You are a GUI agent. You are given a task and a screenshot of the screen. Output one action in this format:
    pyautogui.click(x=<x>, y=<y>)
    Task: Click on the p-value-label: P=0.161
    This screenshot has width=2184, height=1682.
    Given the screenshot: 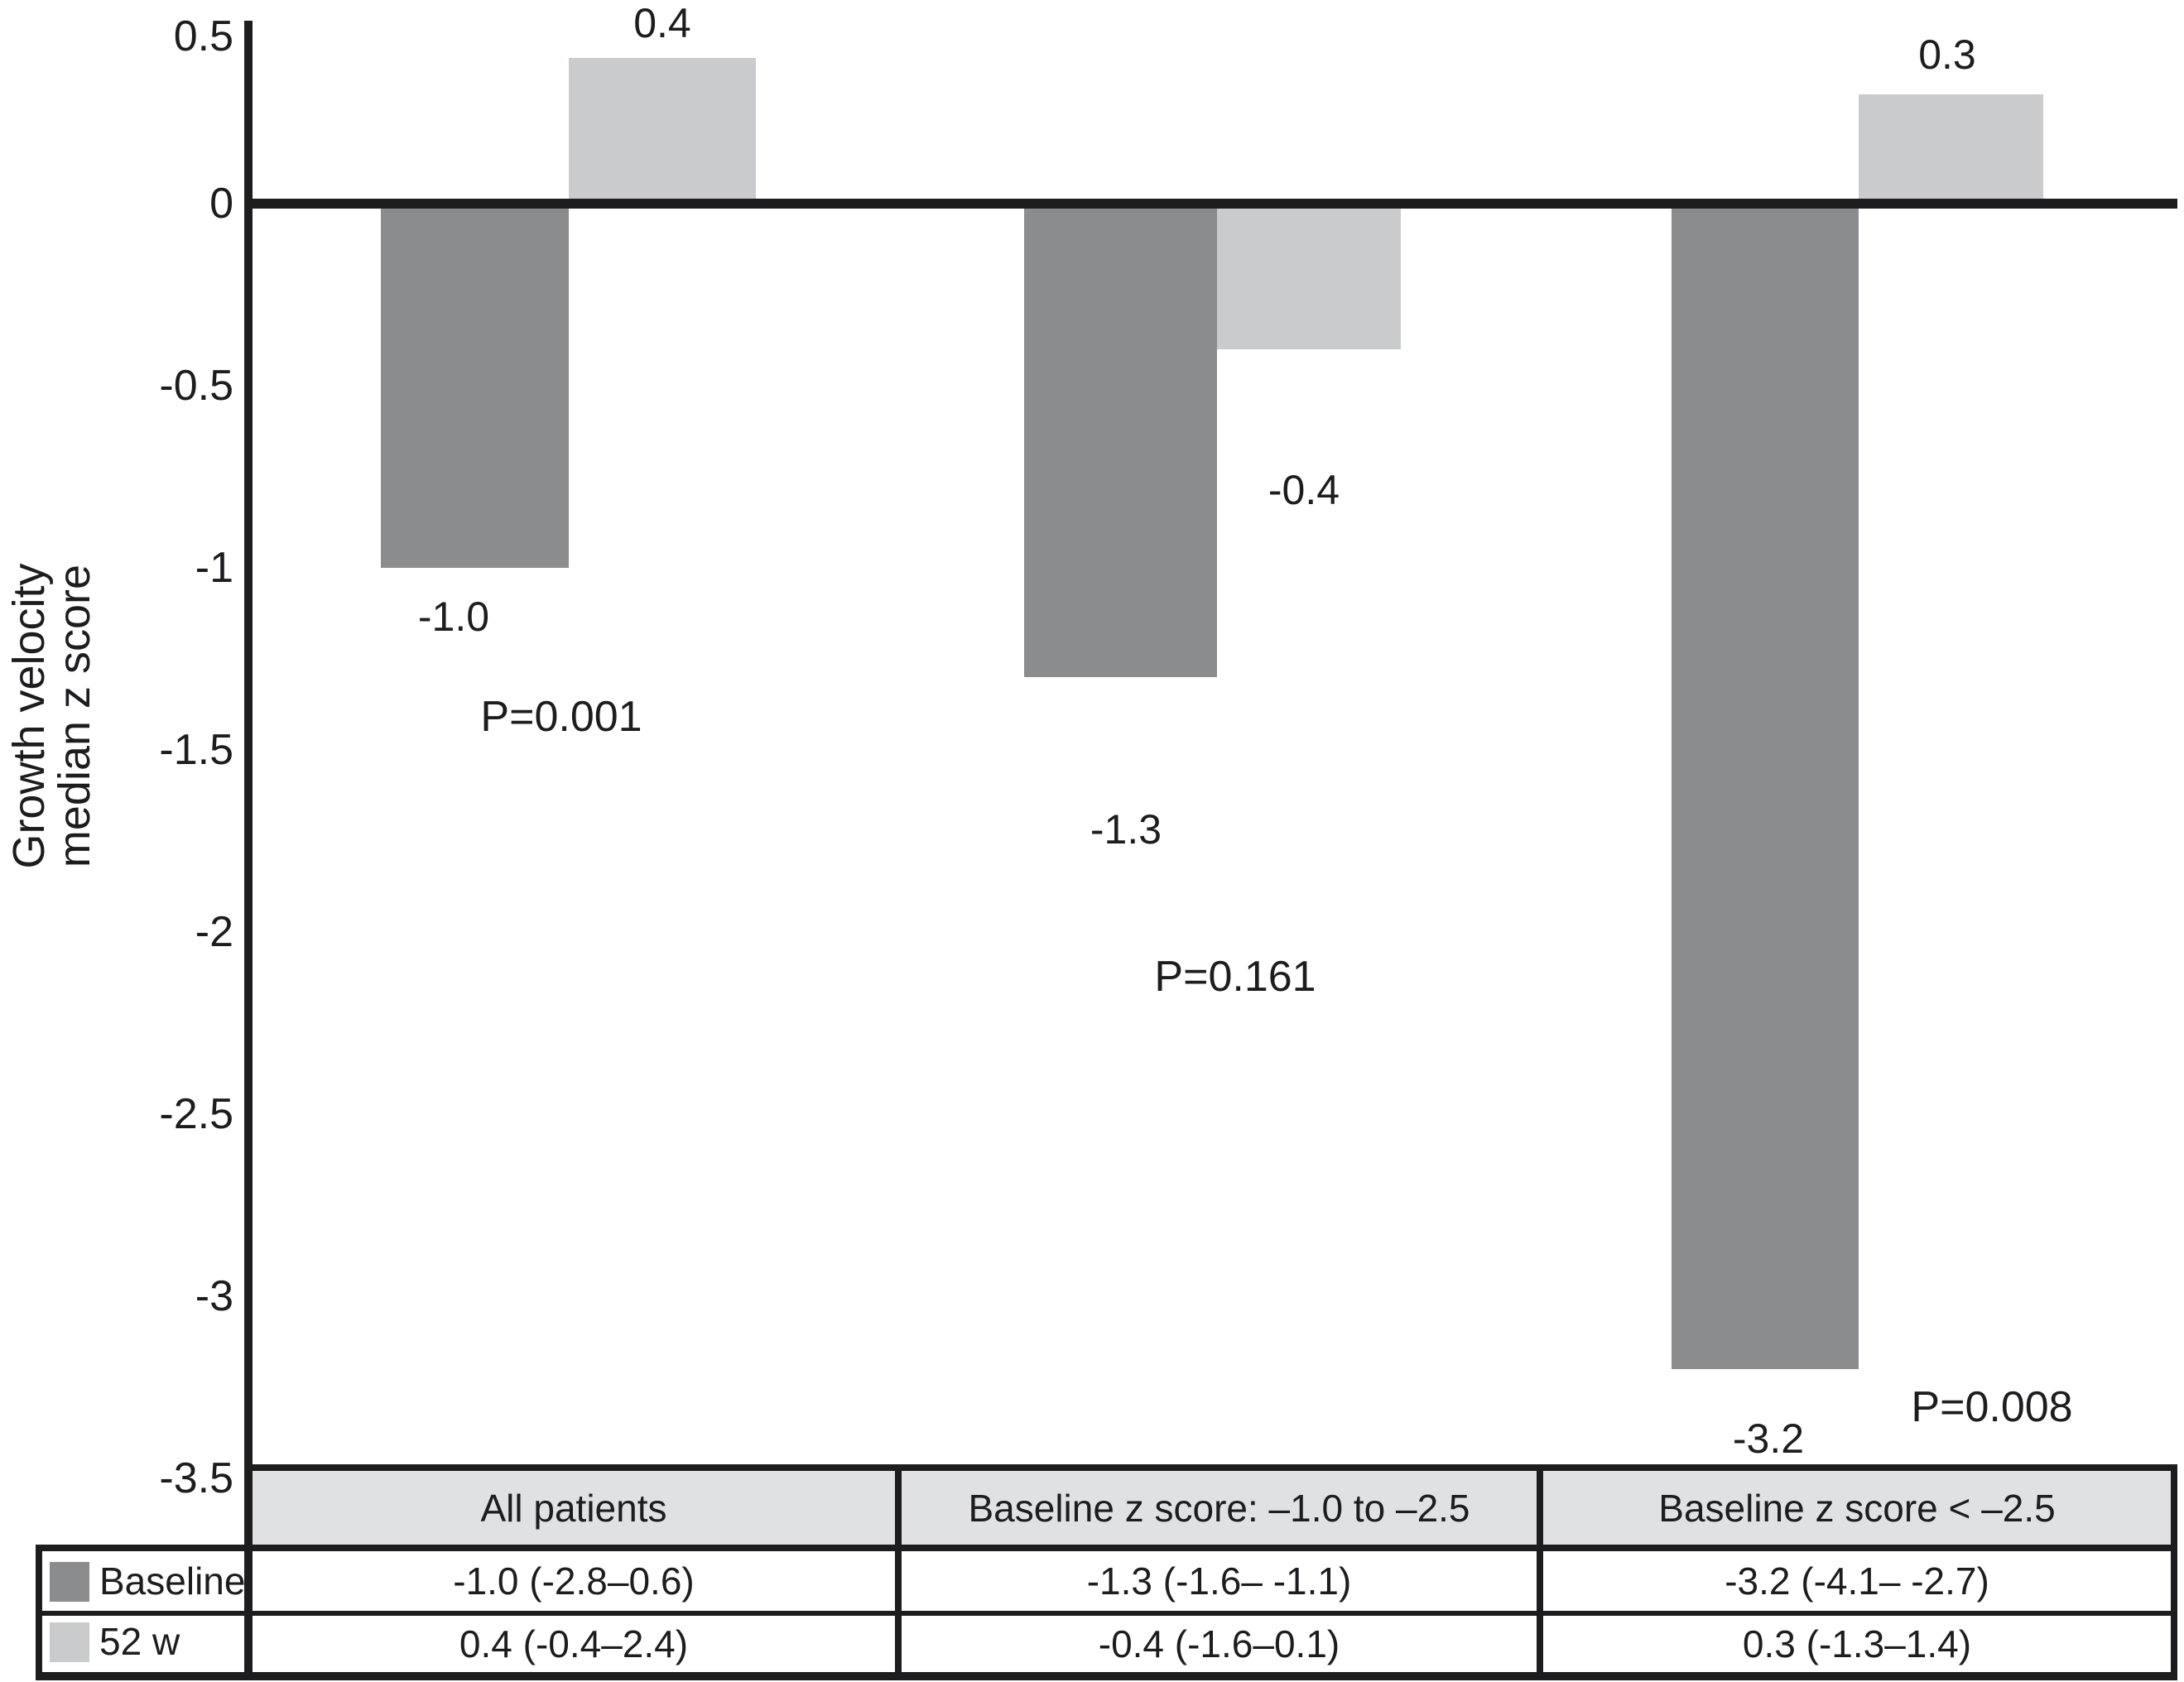 What is the action you would take?
    pyautogui.click(x=1235, y=977)
    